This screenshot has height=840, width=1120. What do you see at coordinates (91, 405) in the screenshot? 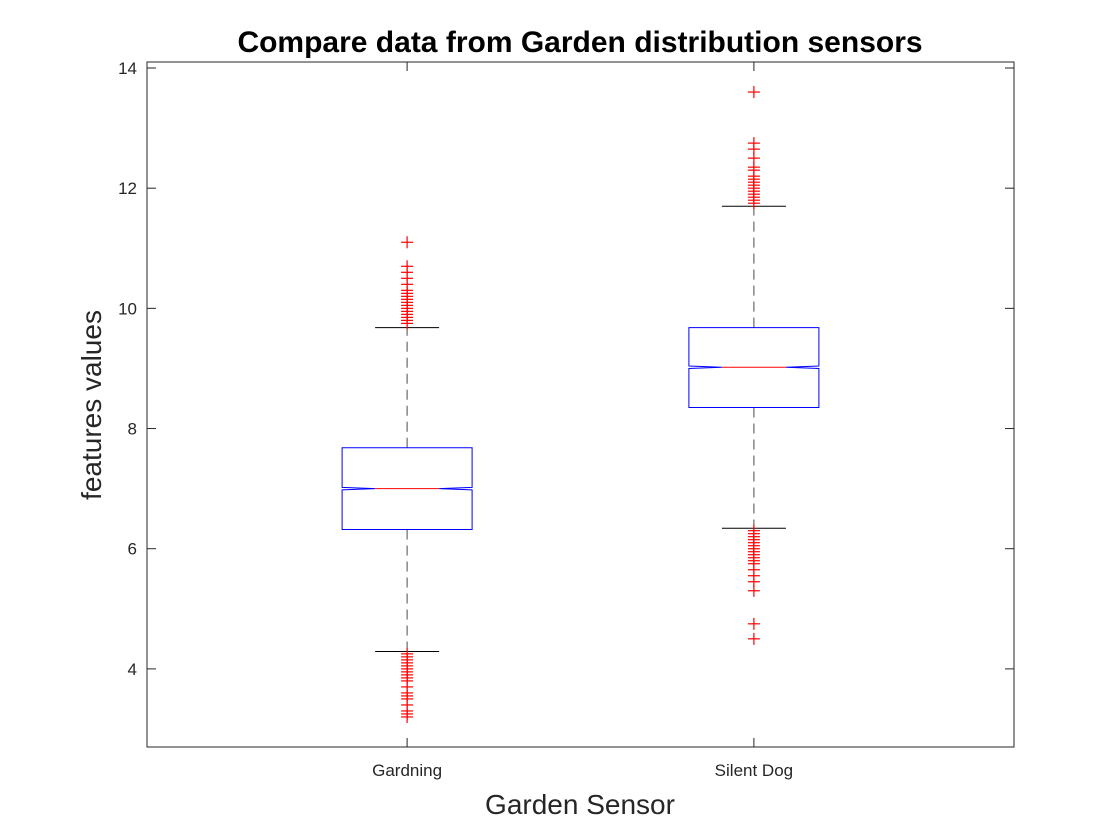
I see `y-axis-label: features values` at bounding box center [91, 405].